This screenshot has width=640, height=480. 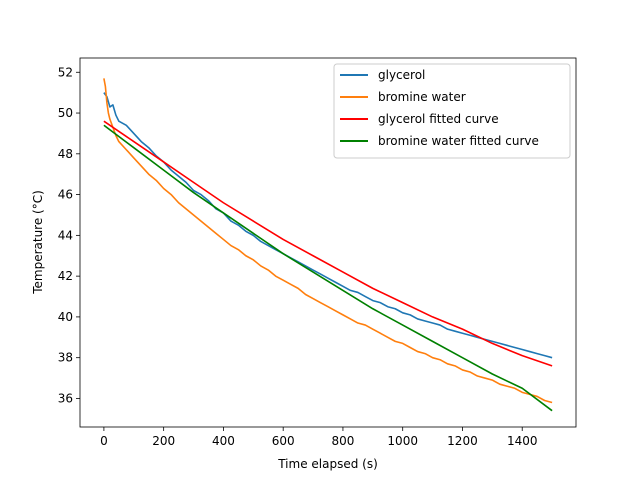 What do you see at coordinates (65, 398) in the screenshot?
I see `y-tick-label: 36` at bounding box center [65, 398].